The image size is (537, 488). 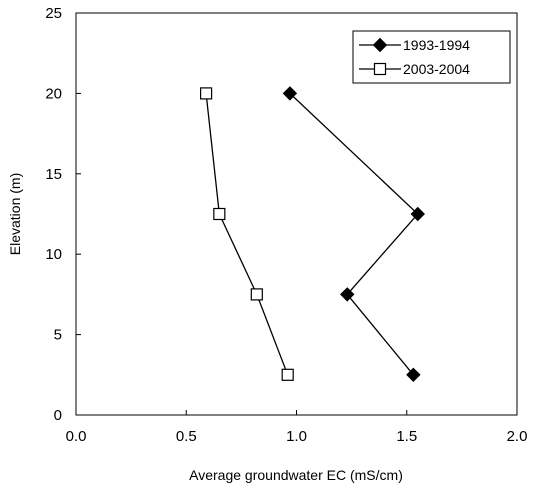 What do you see at coordinates (296, 436) in the screenshot?
I see `x-tick-label: 1.0` at bounding box center [296, 436].